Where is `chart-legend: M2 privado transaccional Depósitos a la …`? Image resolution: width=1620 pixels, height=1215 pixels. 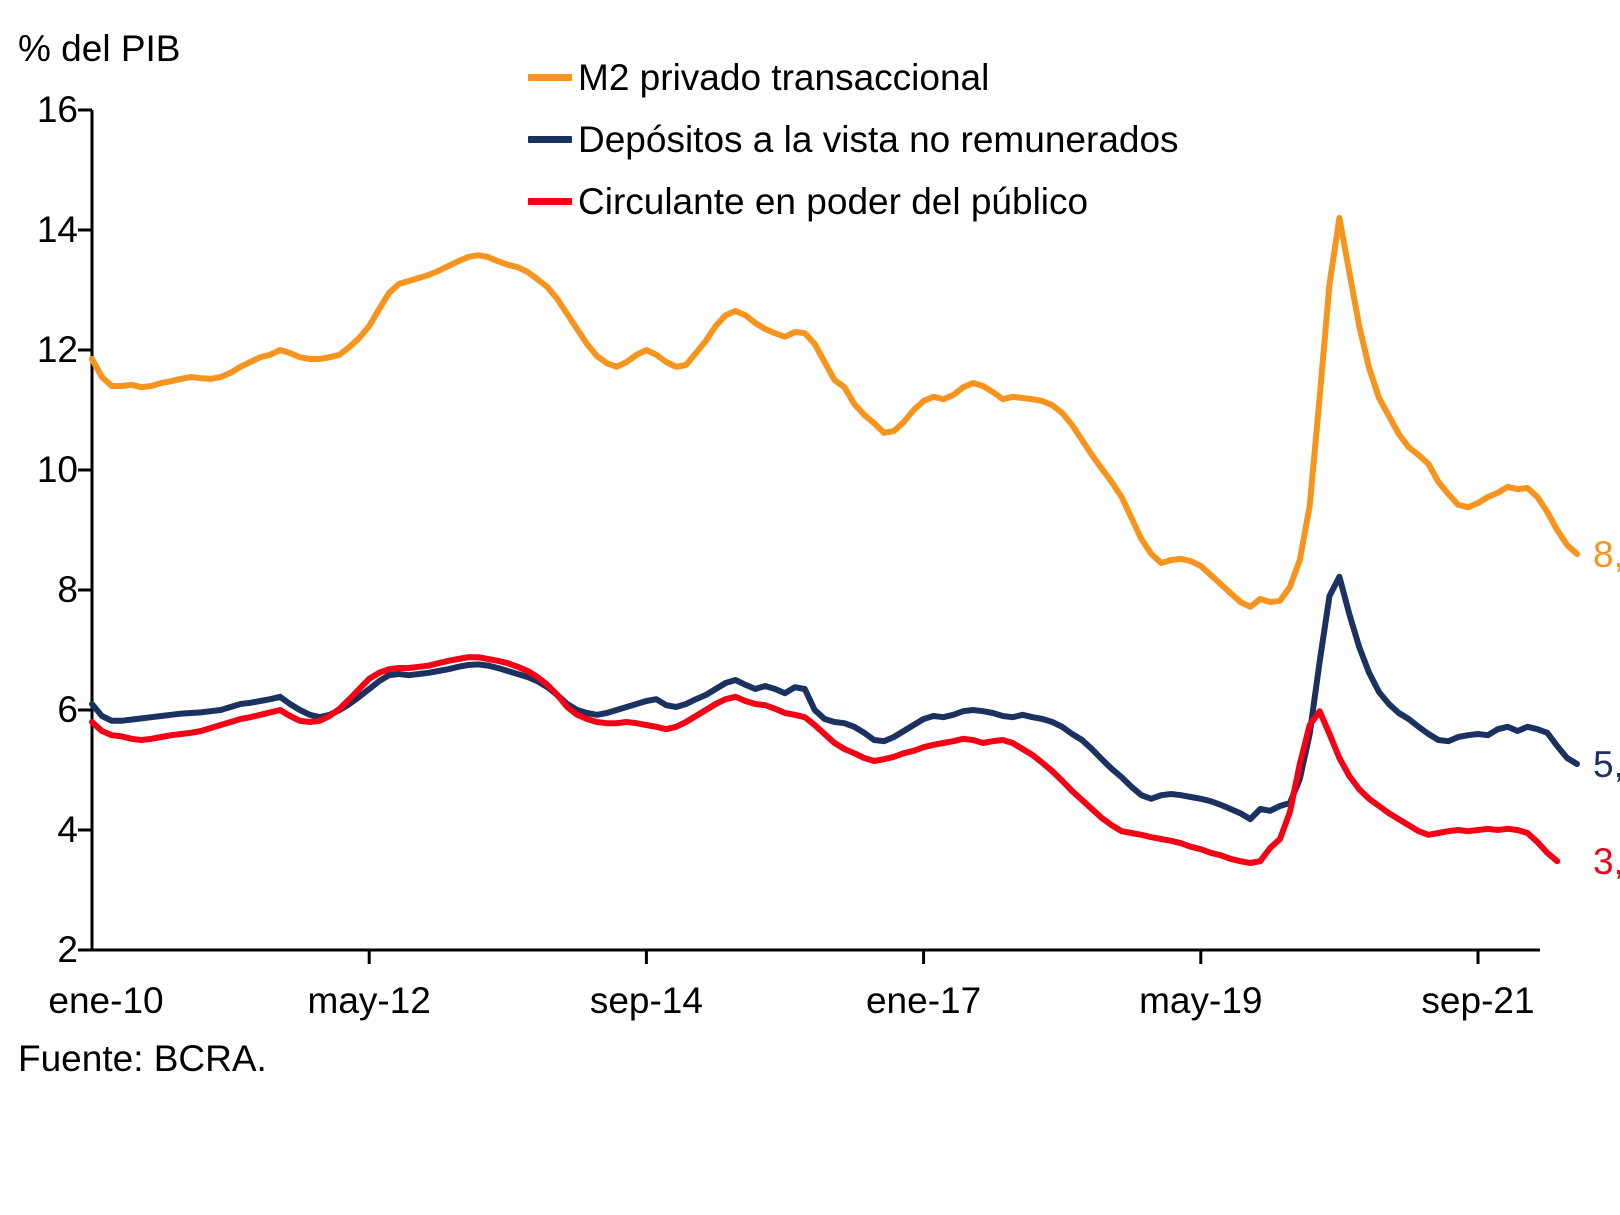
chart-legend: M2 privado transaccional Depósitos a la … is located at coordinates (853, 139).